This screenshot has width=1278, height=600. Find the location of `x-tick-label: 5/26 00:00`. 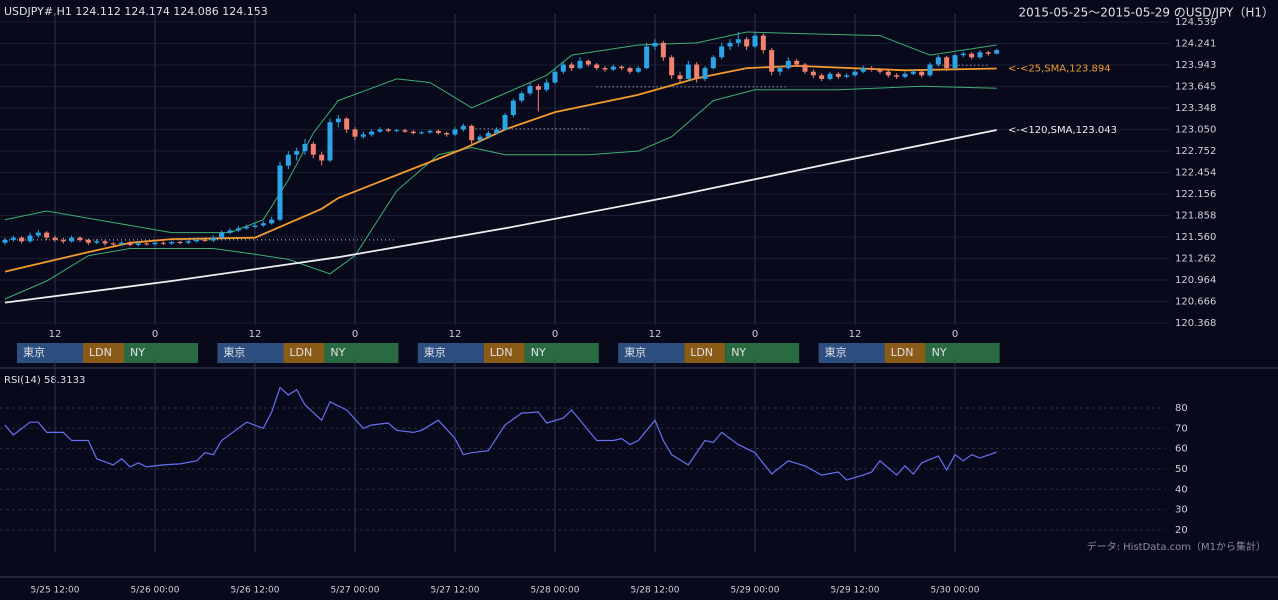

x-tick-label: 5/26 00:00 is located at coordinates (154, 591).